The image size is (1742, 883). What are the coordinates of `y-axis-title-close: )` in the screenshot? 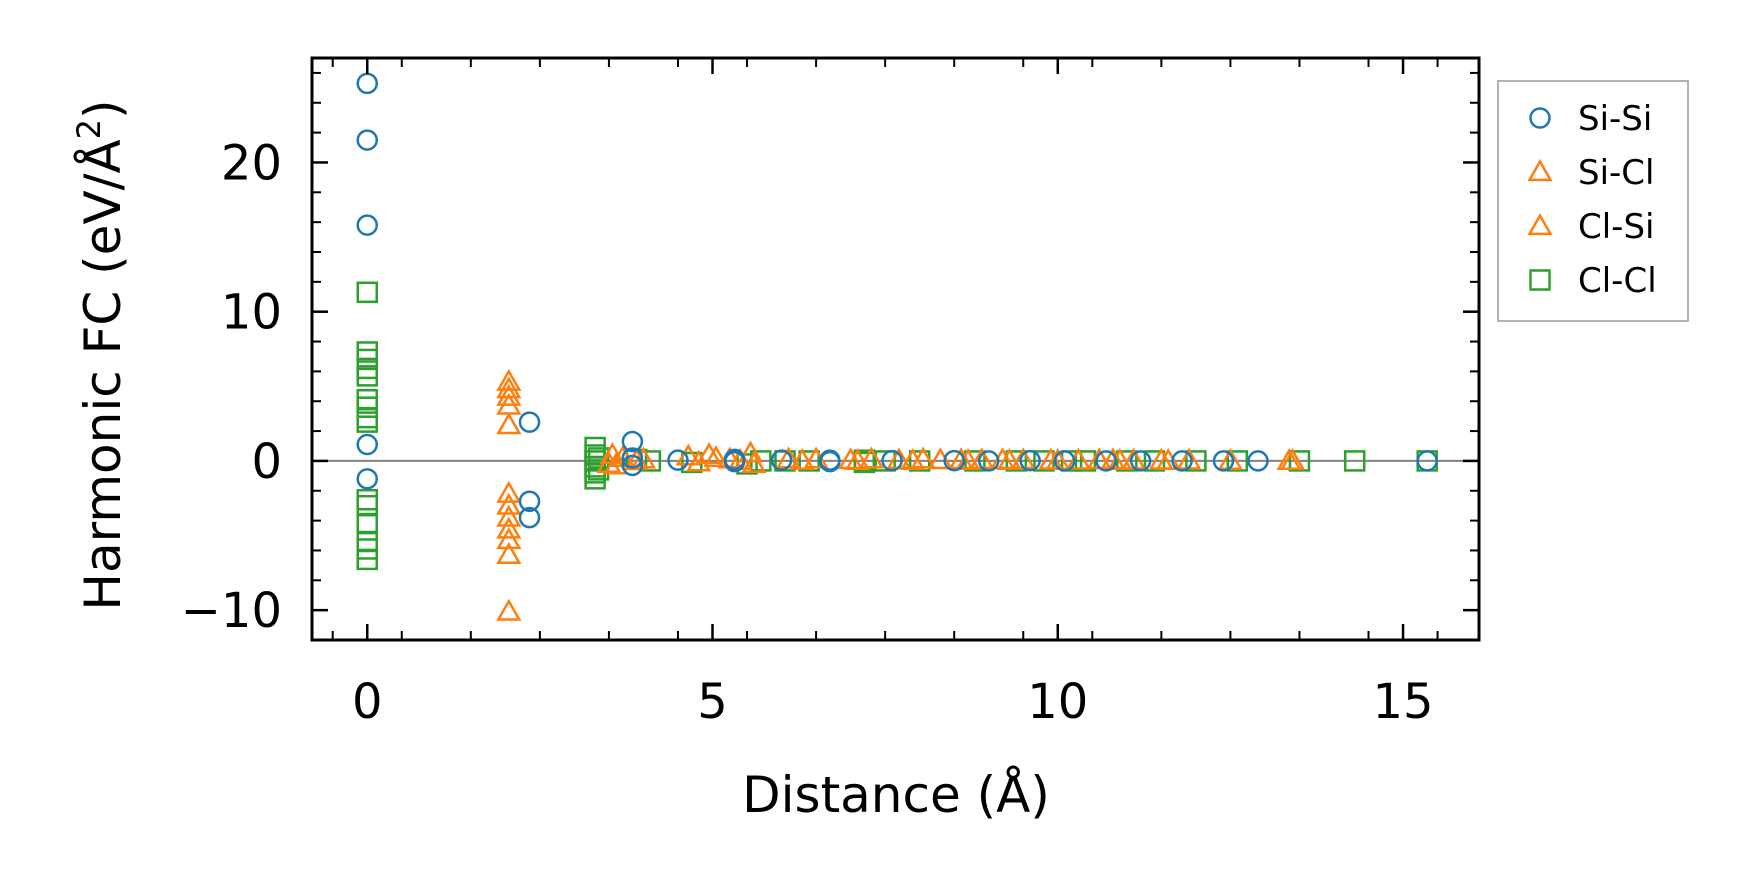 It's located at (103, 109).